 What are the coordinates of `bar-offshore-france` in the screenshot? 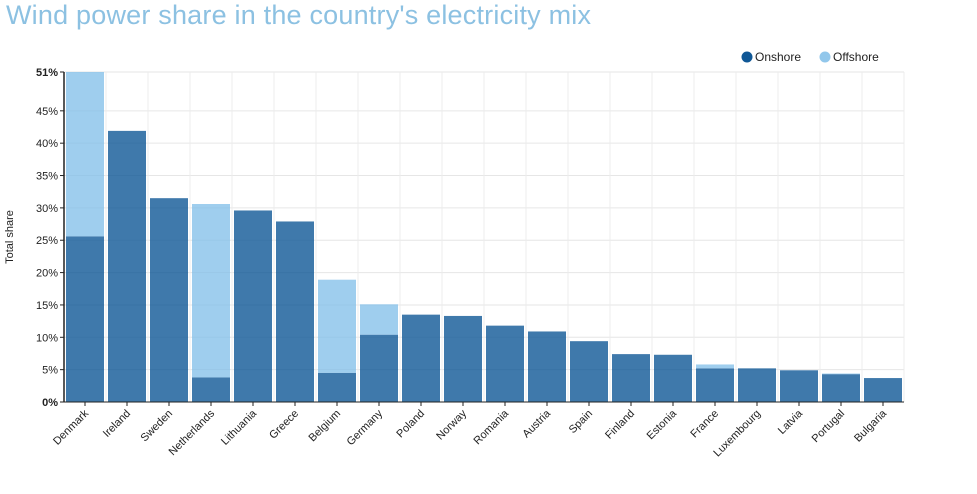 It's located at (715, 366).